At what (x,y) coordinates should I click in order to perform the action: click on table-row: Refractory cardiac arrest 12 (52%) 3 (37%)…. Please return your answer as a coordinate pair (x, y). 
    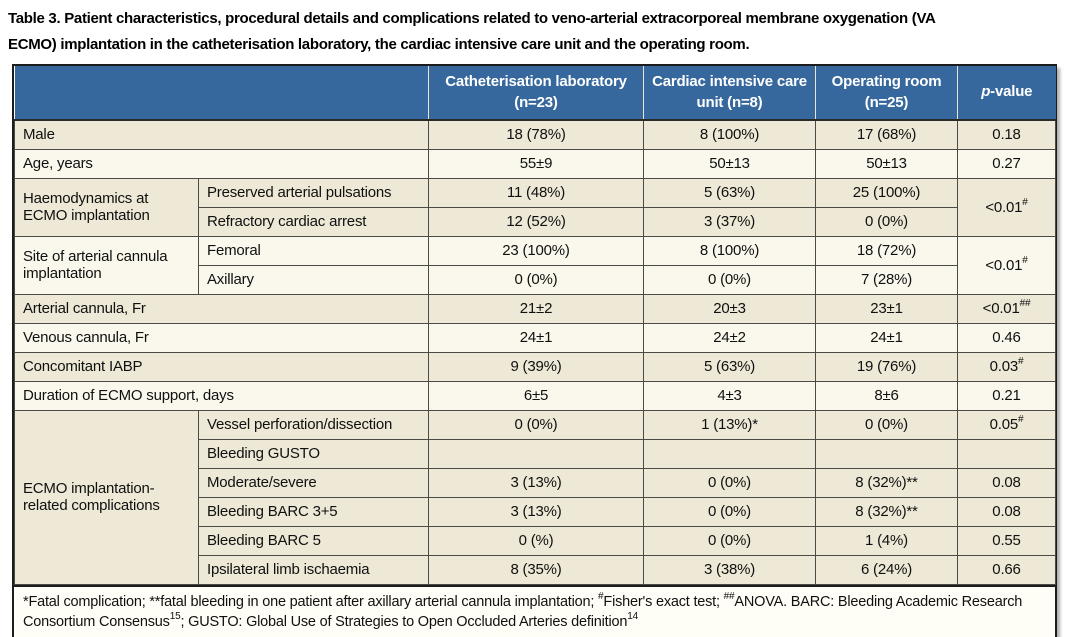
    Looking at the image, I should click on (535, 221).